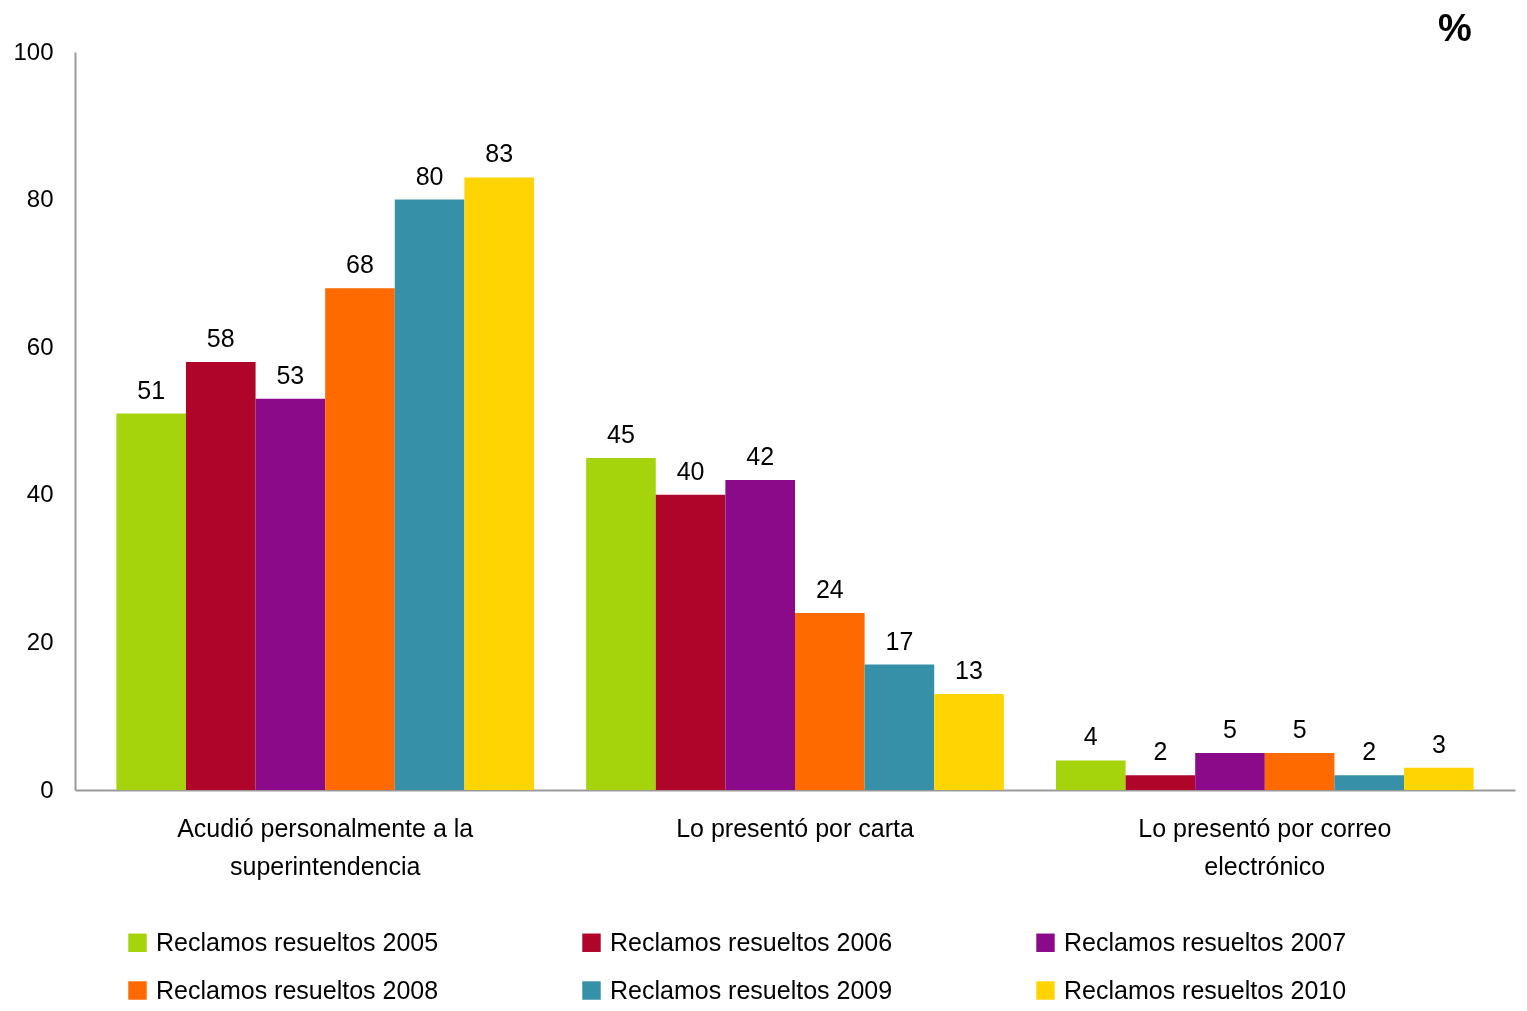  What do you see at coordinates (47, 789) in the screenshot?
I see `y-tick-label: 0` at bounding box center [47, 789].